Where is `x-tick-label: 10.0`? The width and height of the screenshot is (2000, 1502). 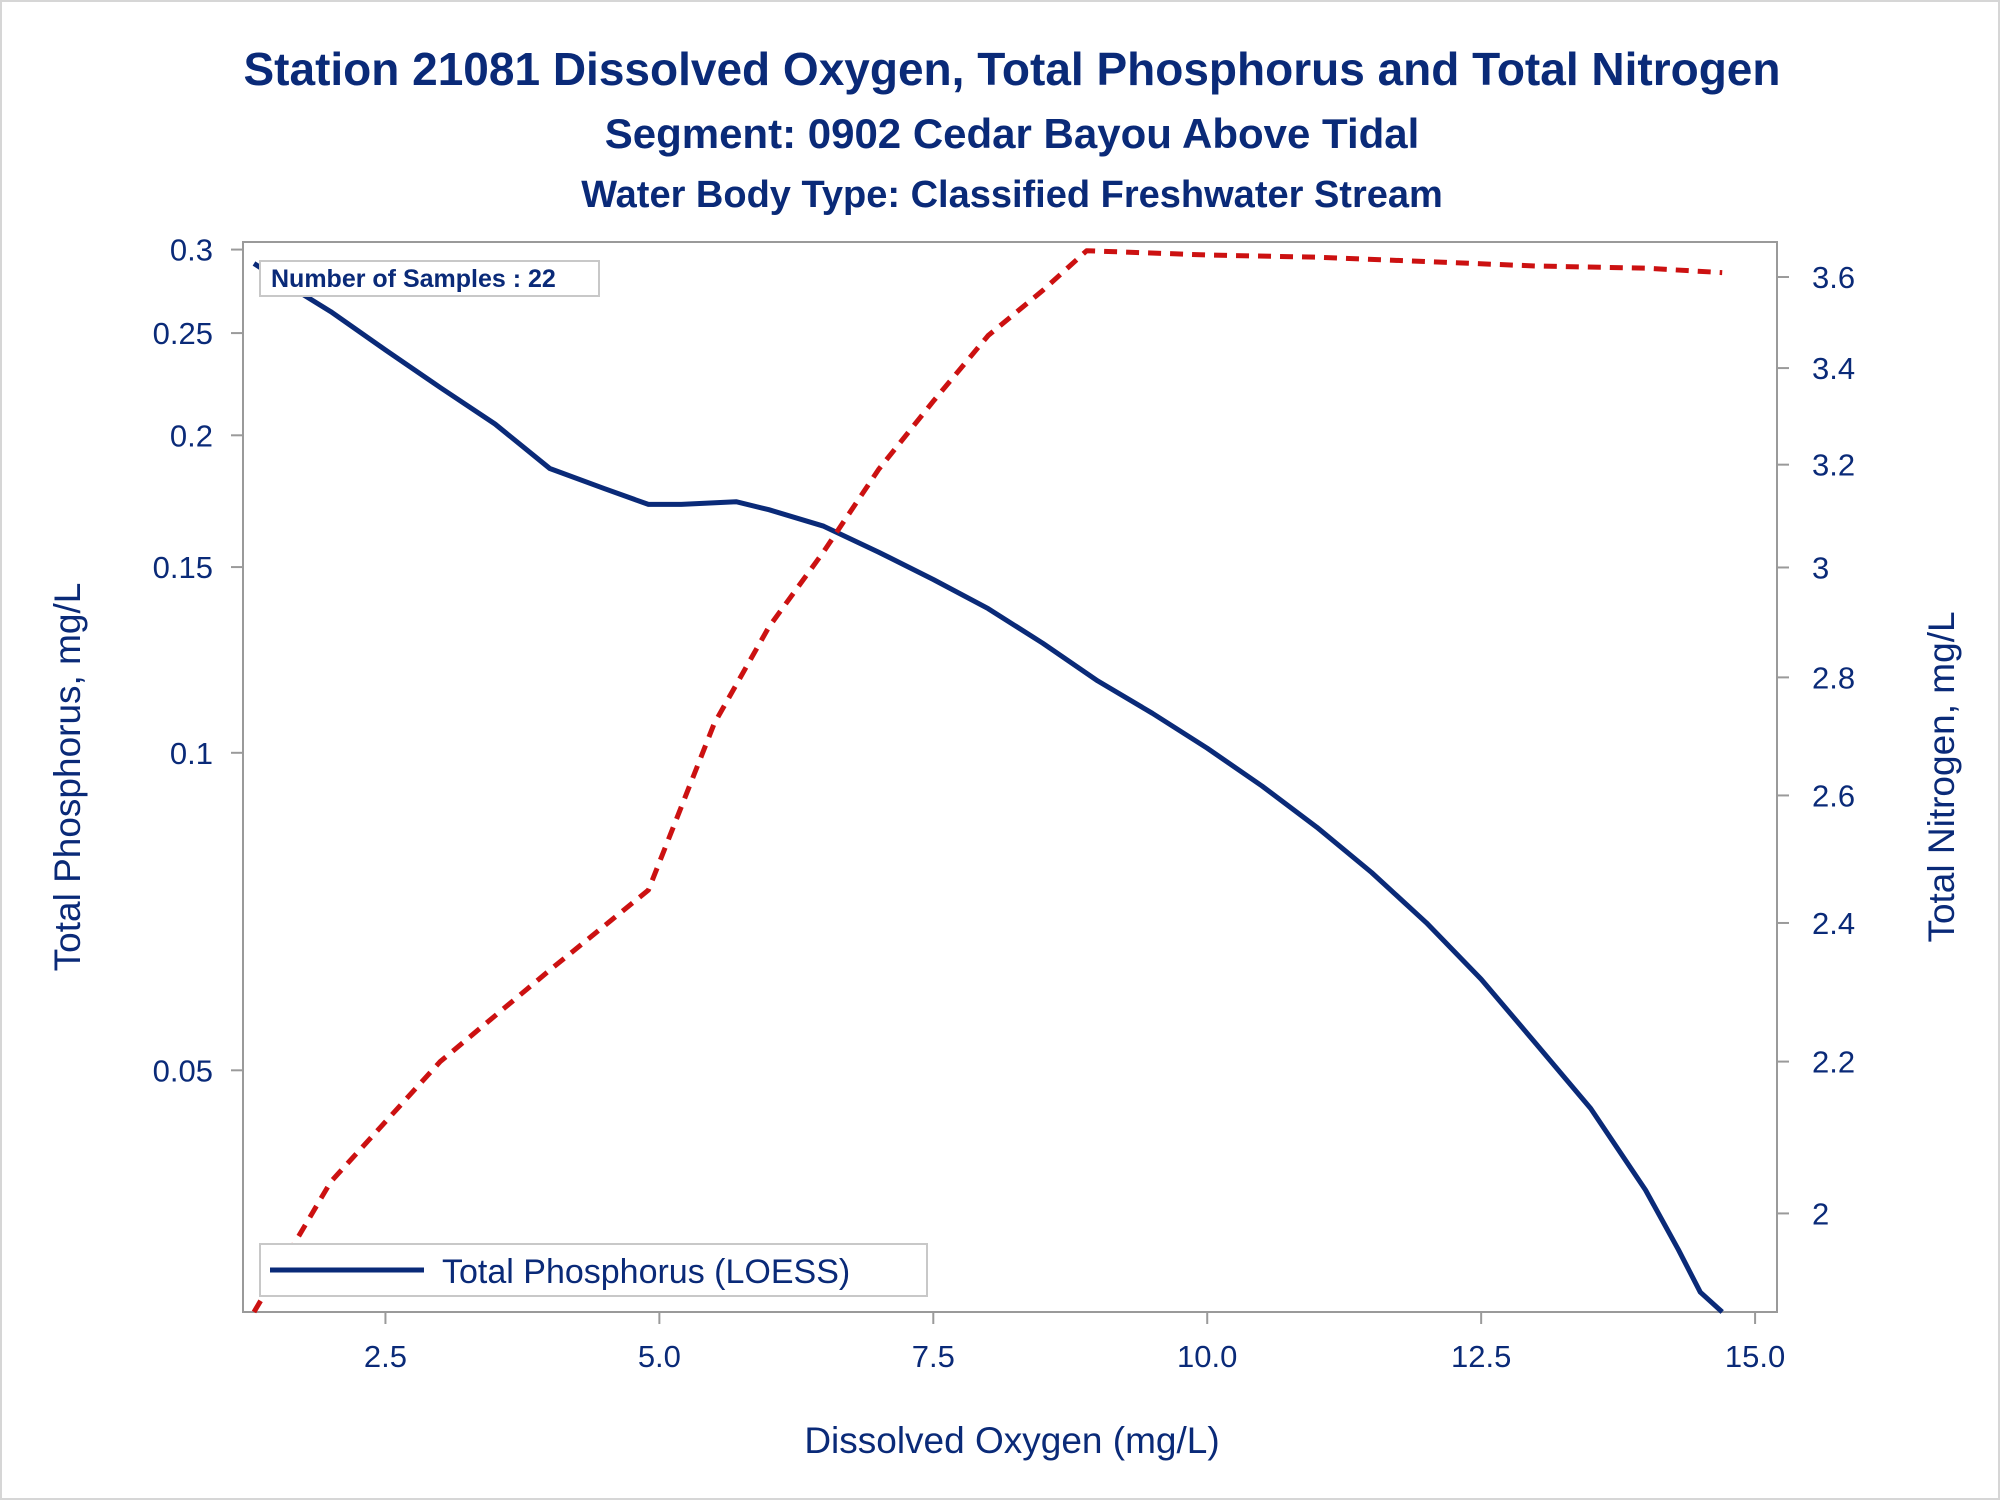 x-tick-label: 10.0 is located at coordinates (1207, 1356).